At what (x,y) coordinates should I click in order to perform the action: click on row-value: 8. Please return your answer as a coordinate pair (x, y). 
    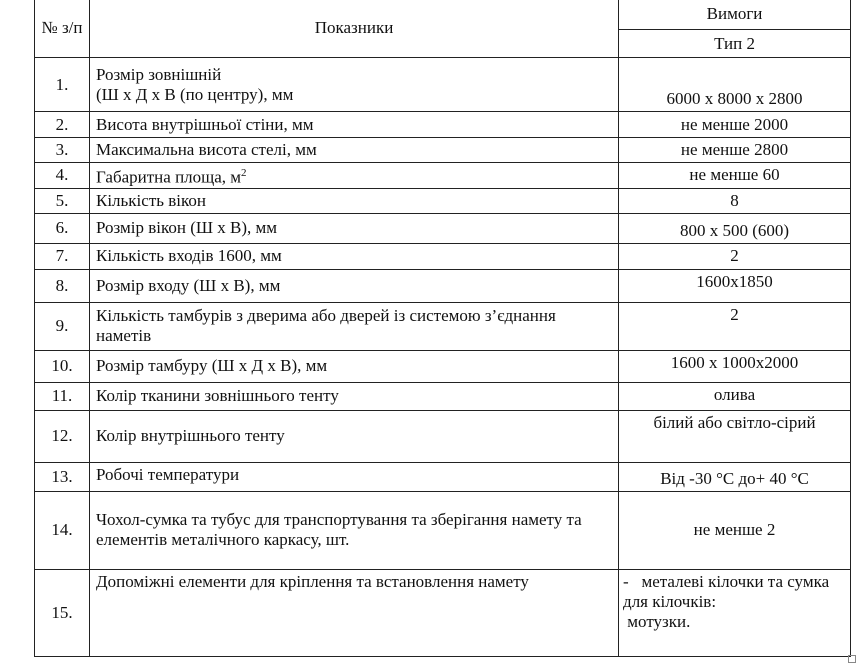
    Looking at the image, I should click on (734, 200).